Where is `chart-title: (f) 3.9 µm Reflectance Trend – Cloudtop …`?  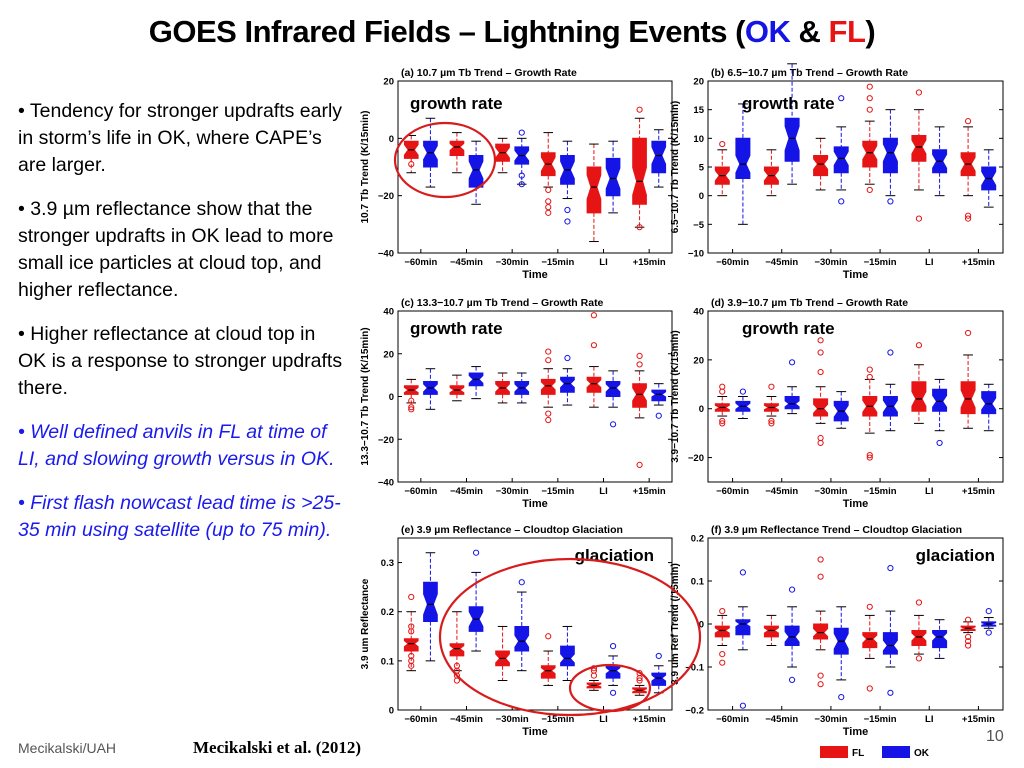 chart-title: (f) 3.9 µm Reflectance Trend – Cloudtop … is located at coordinates (836, 530).